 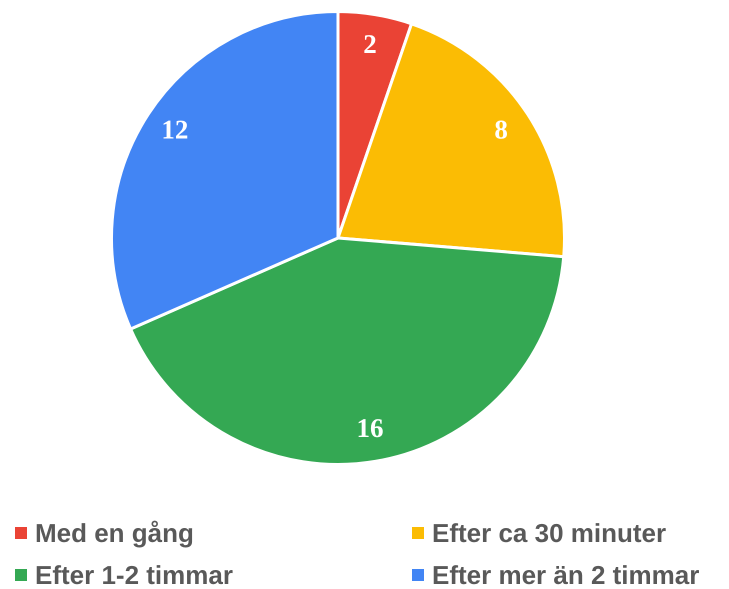 What do you see at coordinates (370, 43) in the screenshot?
I see `data-label: 2` at bounding box center [370, 43].